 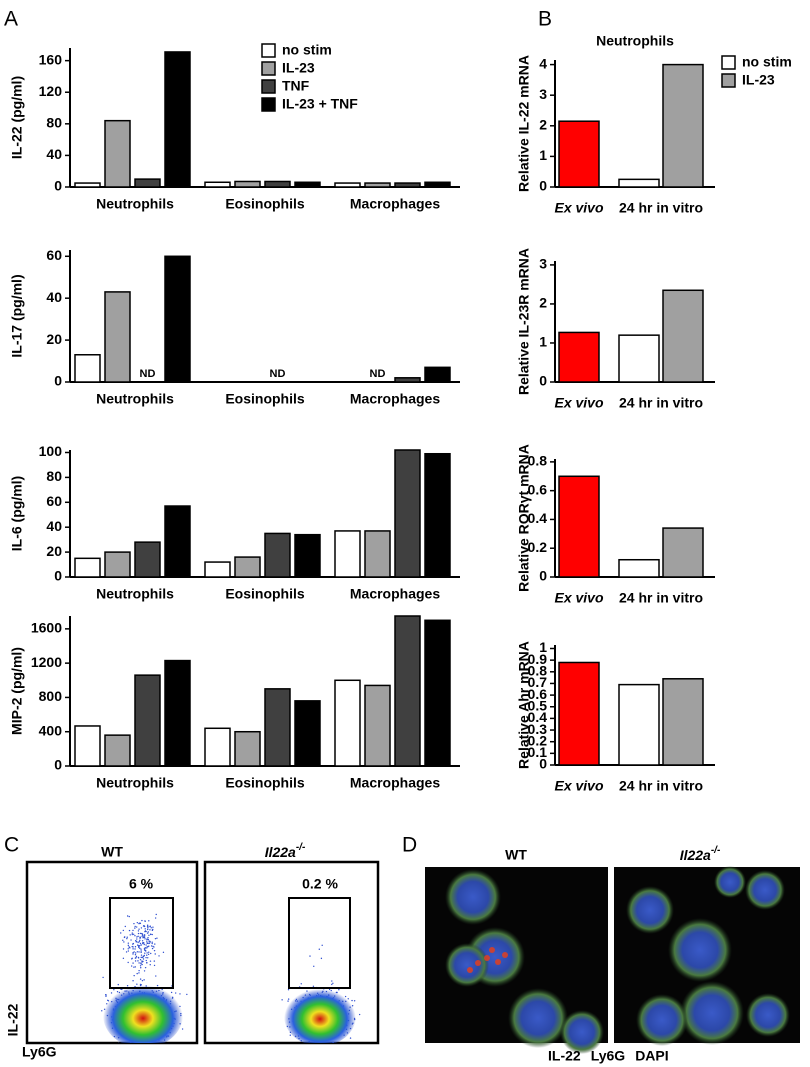 What do you see at coordinates (268, 86) in the screenshot?
I see `legend-swatch` at bounding box center [268, 86].